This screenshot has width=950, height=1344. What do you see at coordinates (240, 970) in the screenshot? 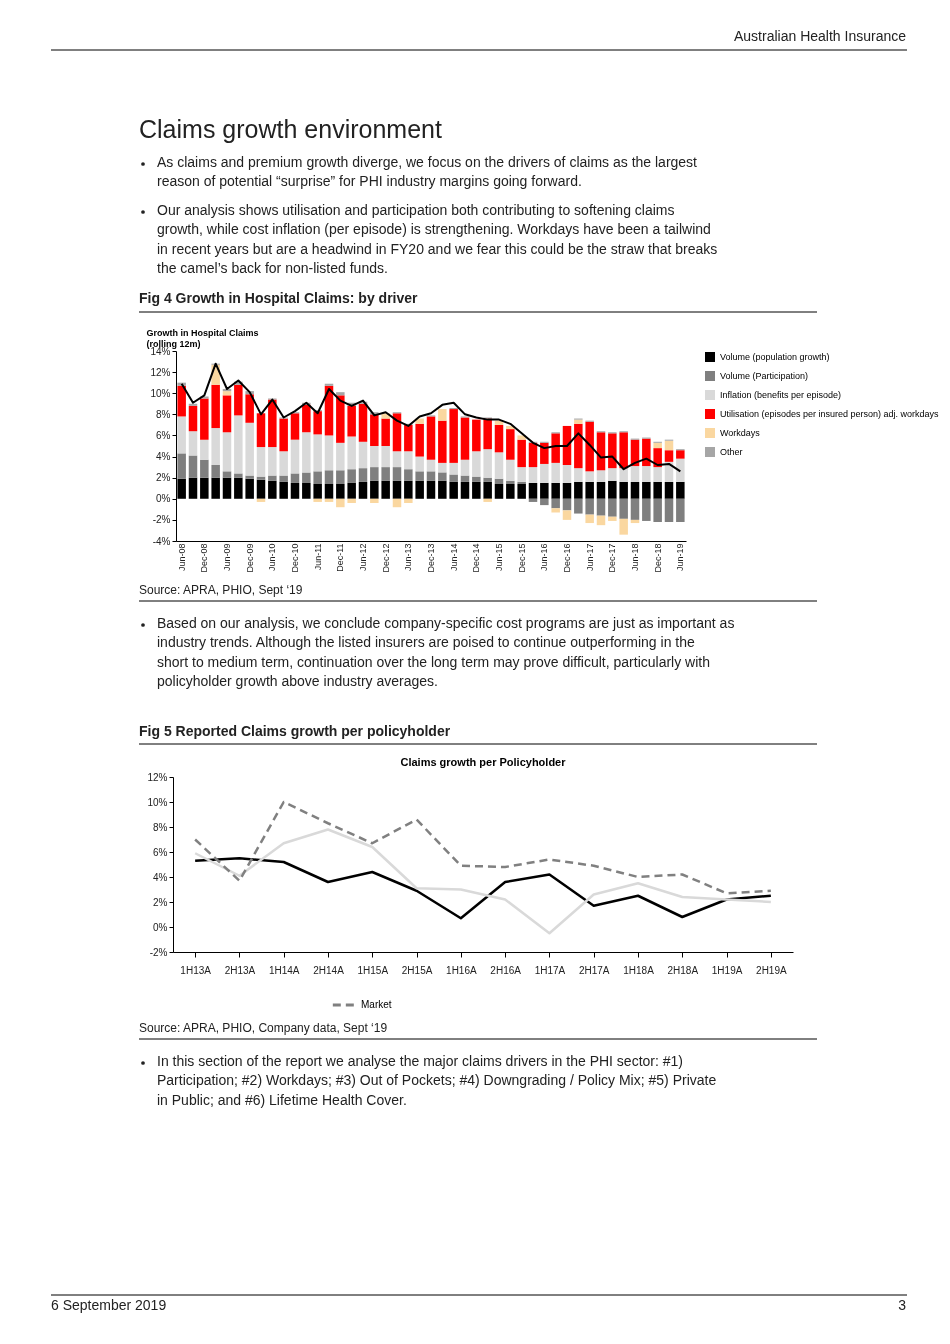
I see `x-tick-label: 2H13A` at bounding box center [240, 970].